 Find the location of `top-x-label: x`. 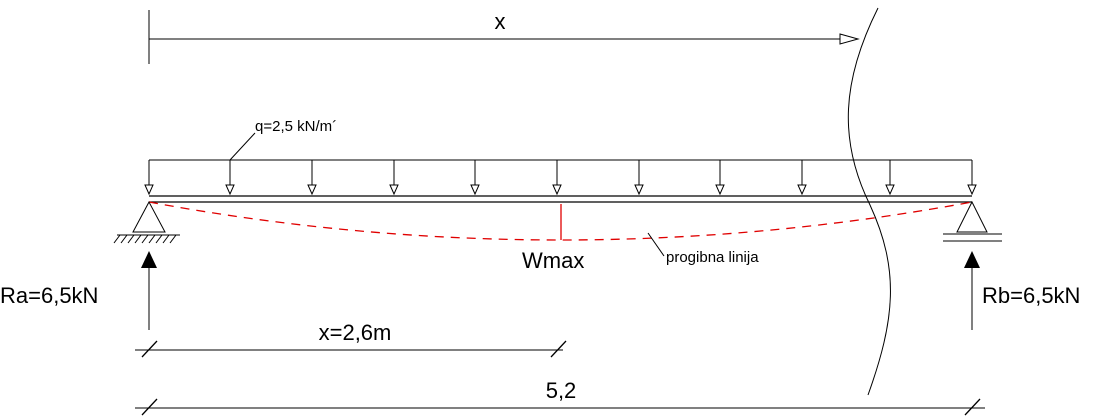

top-x-label: x is located at coordinates (500, 21).